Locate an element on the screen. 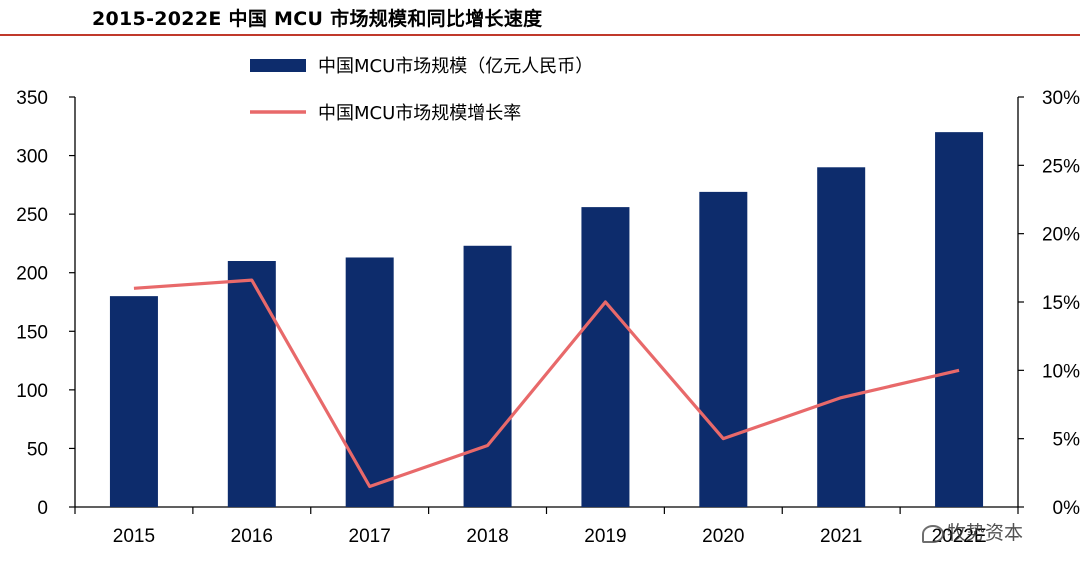  x-tick-labels: 2015 2016 2017 2018 2019 2020 2021 2022E is located at coordinates (550, 536).